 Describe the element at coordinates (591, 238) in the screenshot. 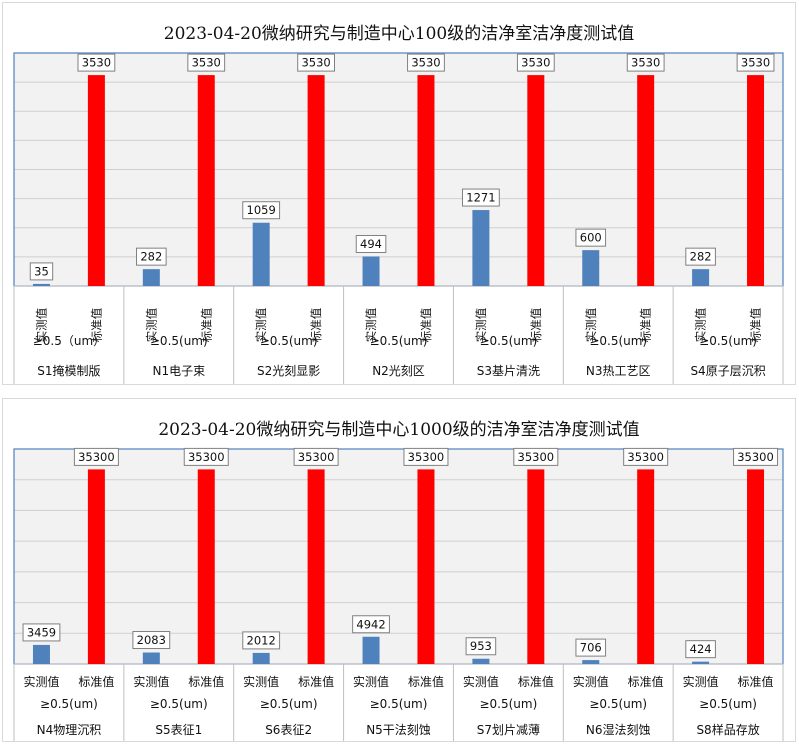

I see `data-label: 600` at that location.